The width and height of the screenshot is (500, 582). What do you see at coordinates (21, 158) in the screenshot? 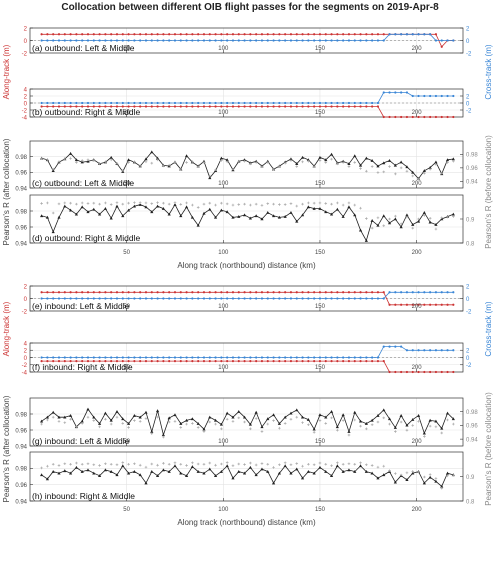
I see `y-tick-label-left: 0.98` at bounding box center [21, 158].